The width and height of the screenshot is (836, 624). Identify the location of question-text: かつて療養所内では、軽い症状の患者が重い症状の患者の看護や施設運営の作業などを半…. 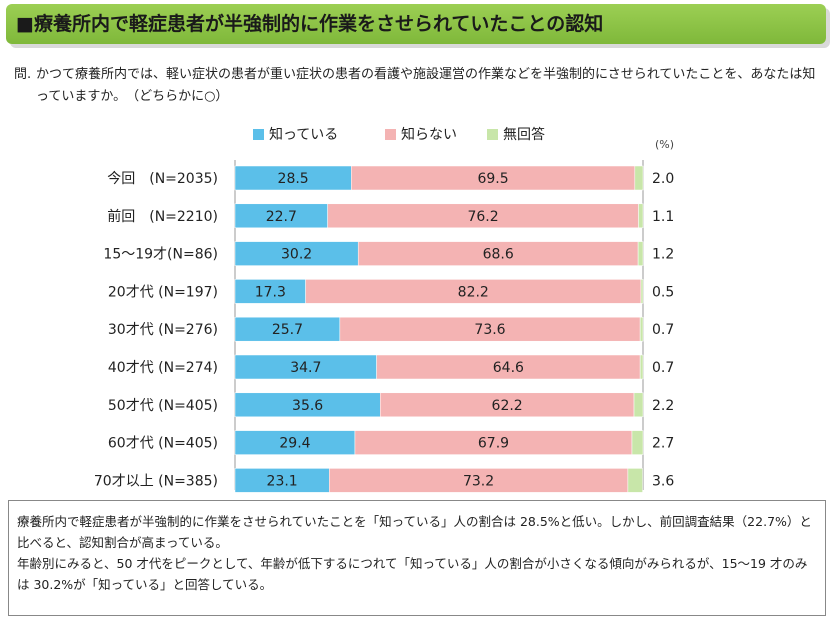
(426, 85).